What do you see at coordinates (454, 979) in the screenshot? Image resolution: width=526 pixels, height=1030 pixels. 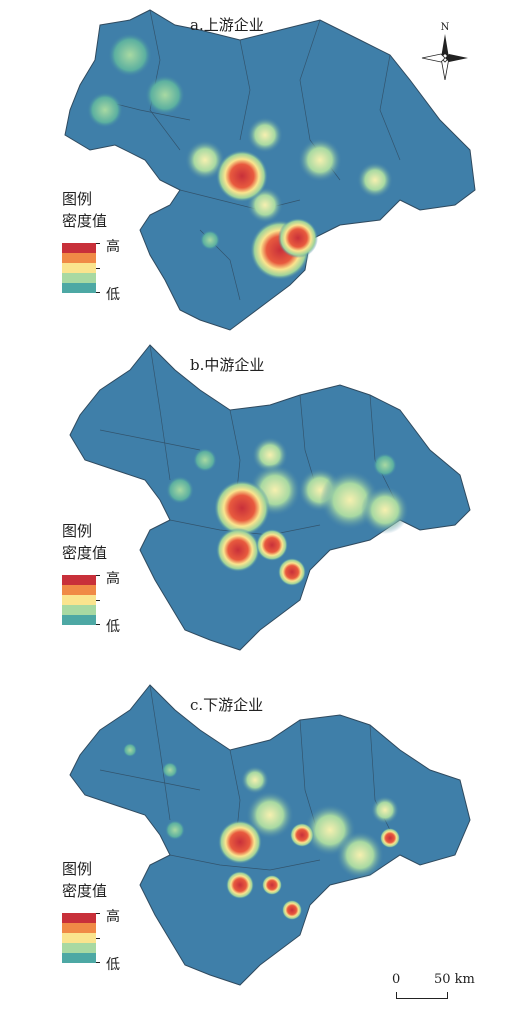 I see `scale-value: 50 km` at bounding box center [454, 979].